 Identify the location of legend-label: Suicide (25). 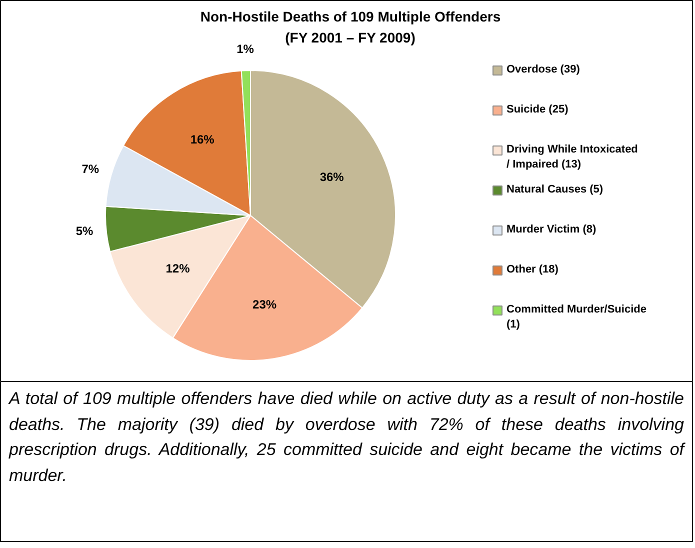
(537, 110).